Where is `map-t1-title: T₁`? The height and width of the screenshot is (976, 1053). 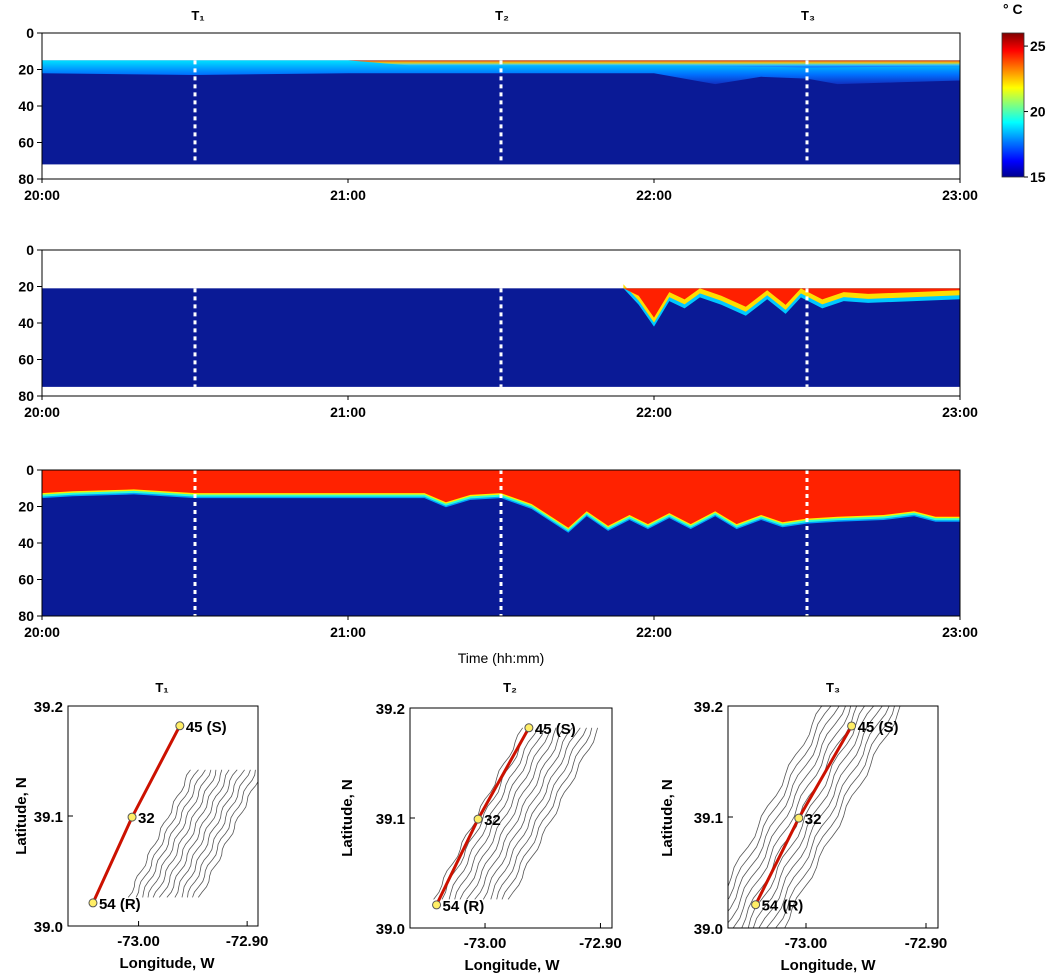 map-t1-title: T₁ is located at coordinates (161, 687).